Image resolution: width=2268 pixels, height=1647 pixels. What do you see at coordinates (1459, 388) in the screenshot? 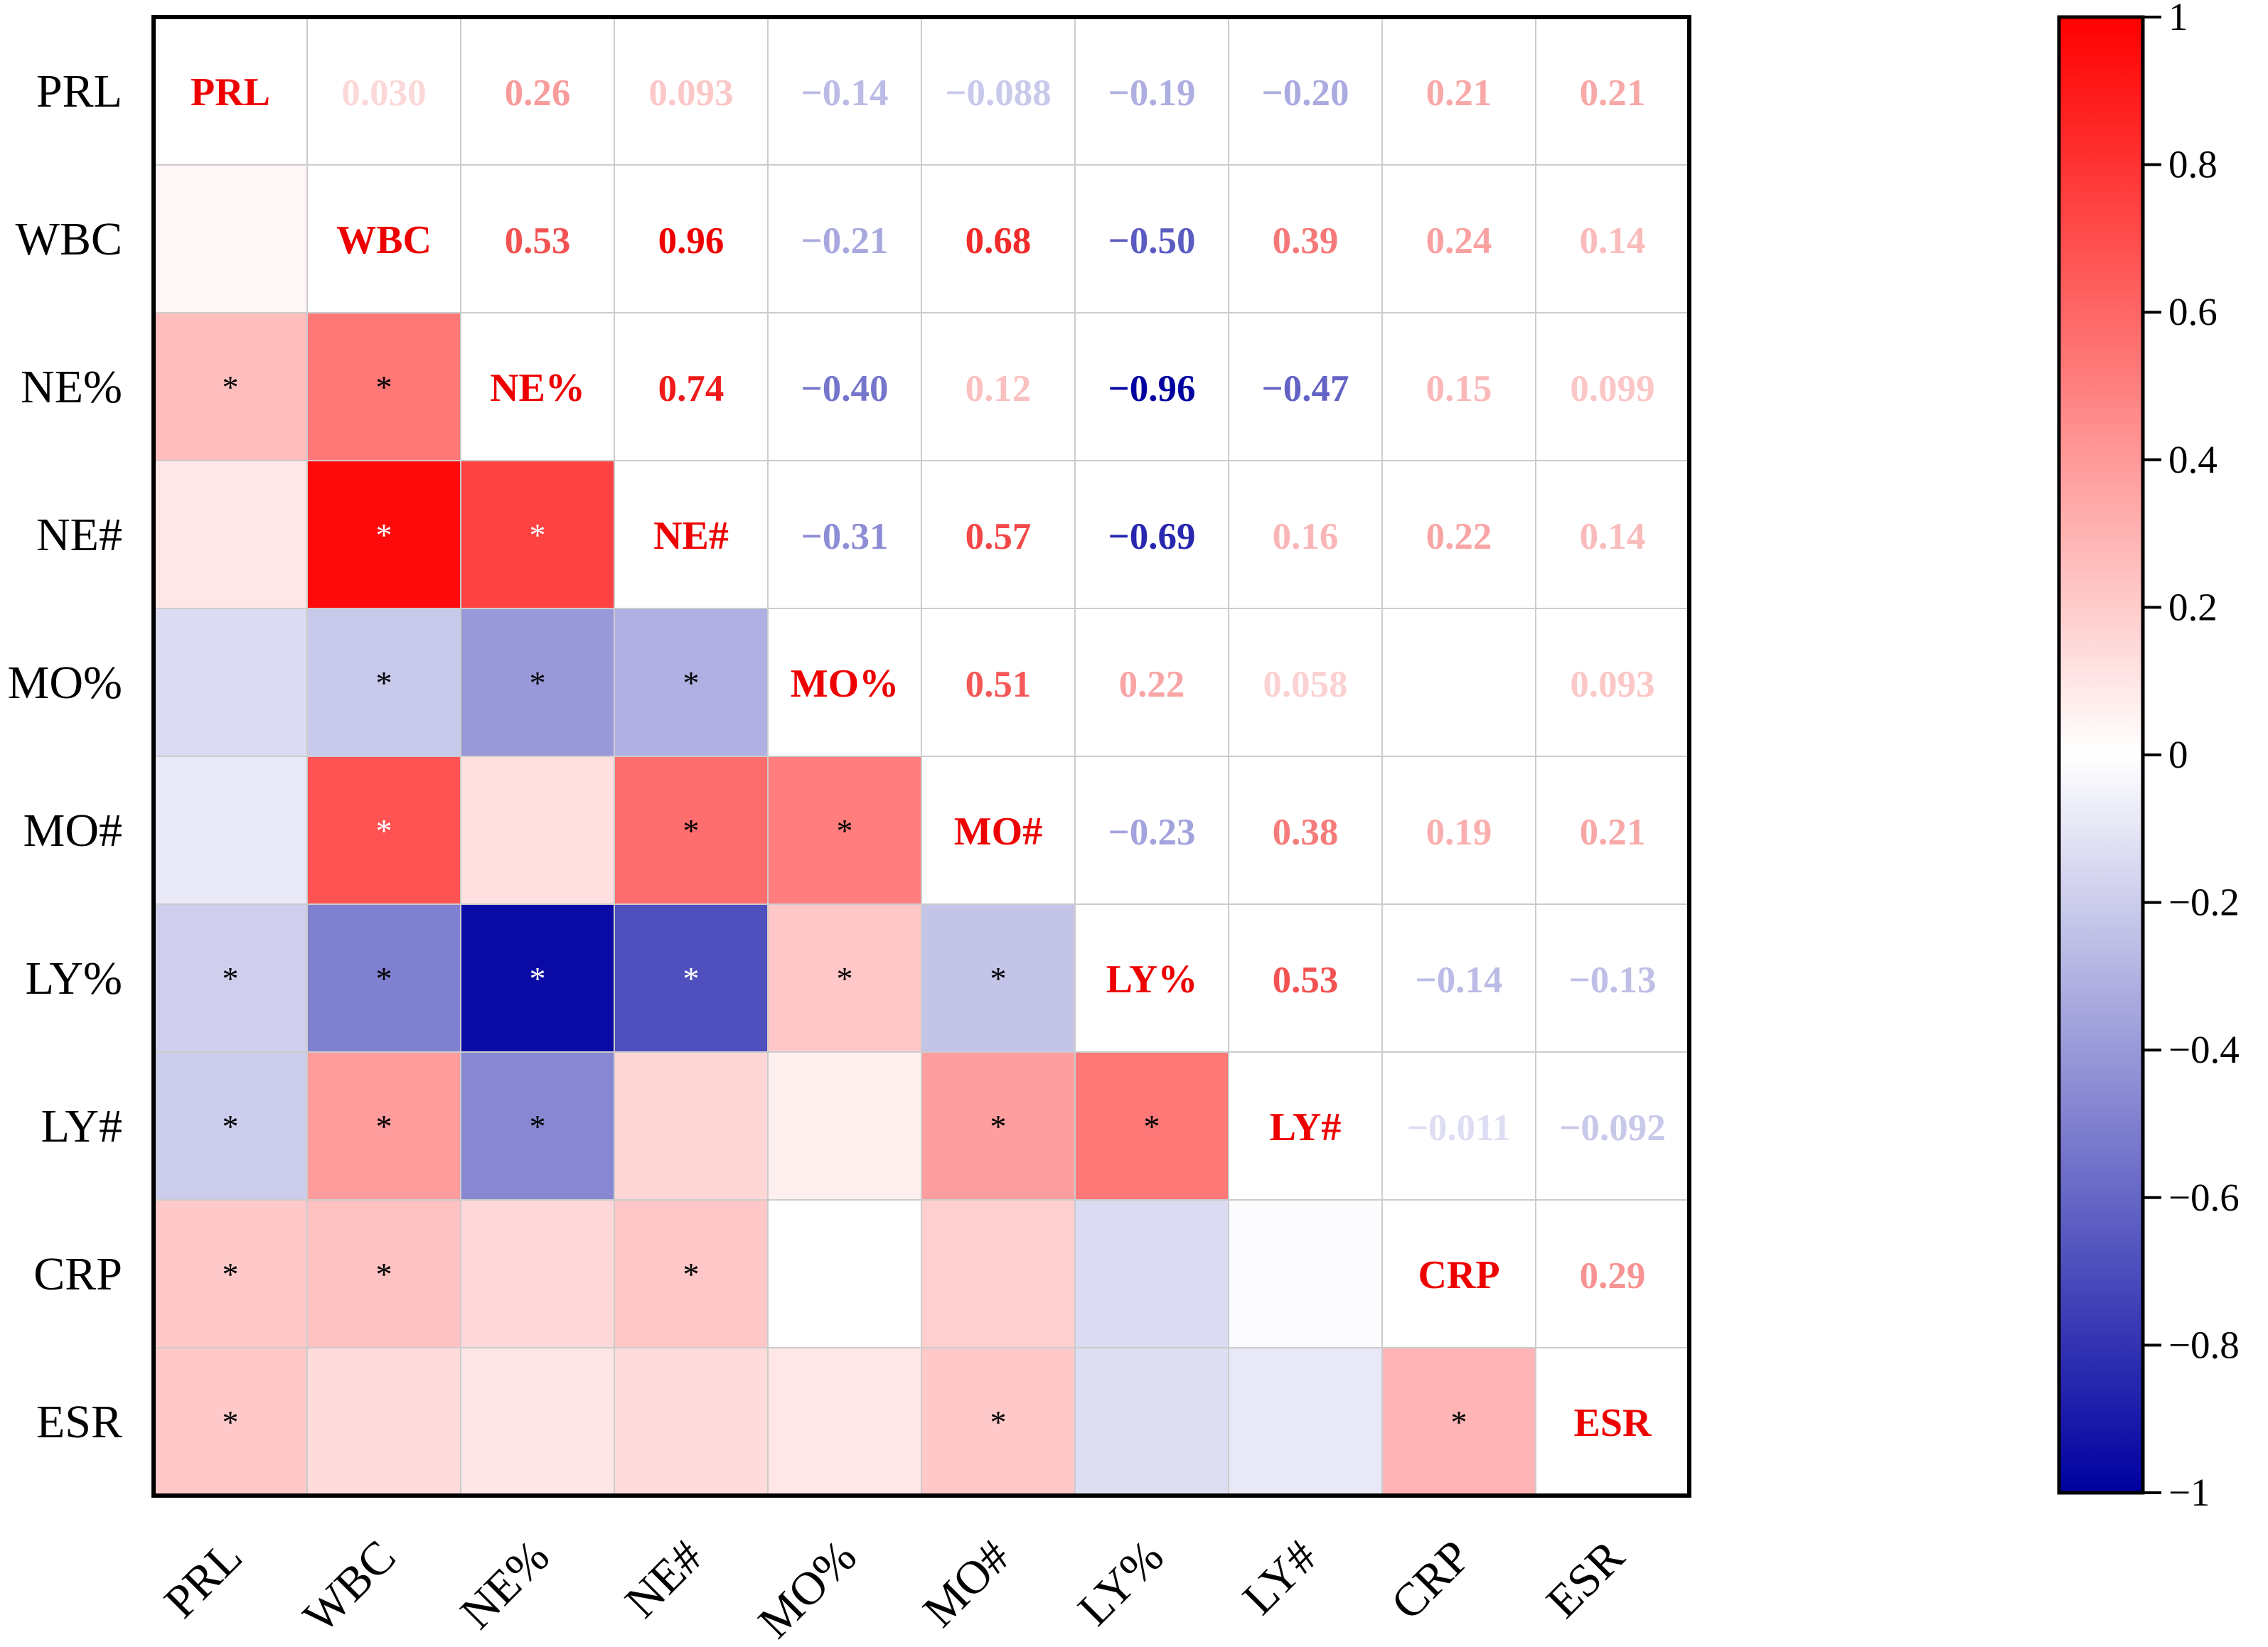
I see `coefficient-label: 0.15` at bounding box center [1459, 388].